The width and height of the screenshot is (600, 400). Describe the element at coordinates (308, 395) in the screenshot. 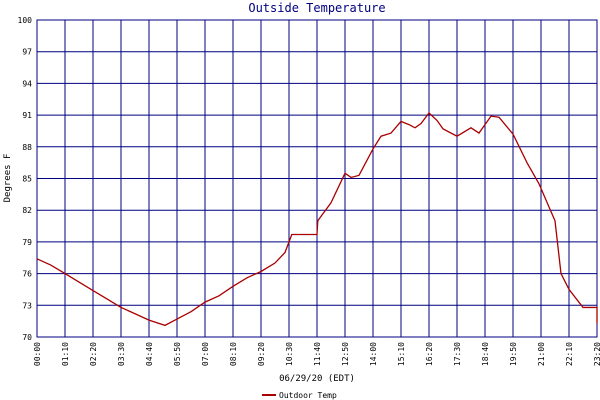

I see `legend-label: Outdoor Temp` at that location.